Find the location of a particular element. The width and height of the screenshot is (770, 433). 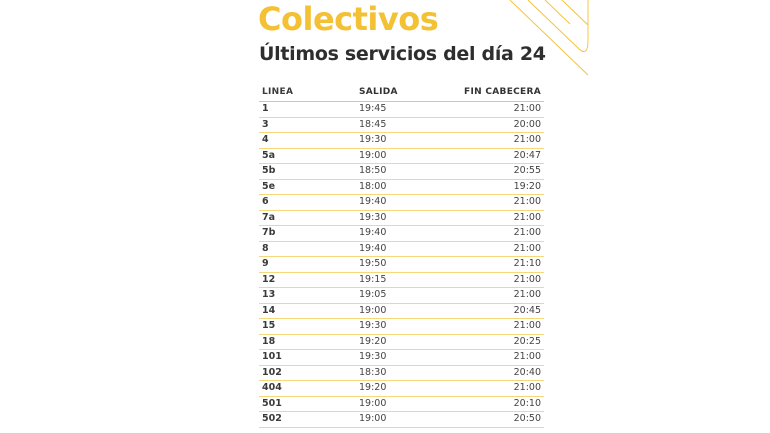

cell-fin-cabecera: 20:45 is located at coordinates (527, 310).